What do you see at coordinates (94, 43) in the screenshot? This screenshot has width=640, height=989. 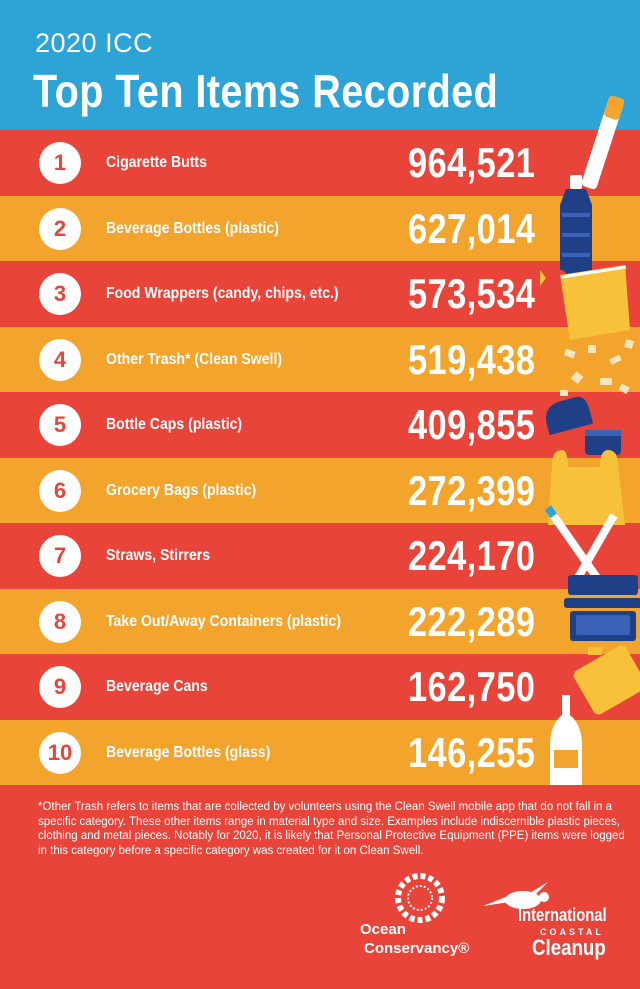 I see `header-subtitle: 2020 ICC` at bounding box center [94, 43].